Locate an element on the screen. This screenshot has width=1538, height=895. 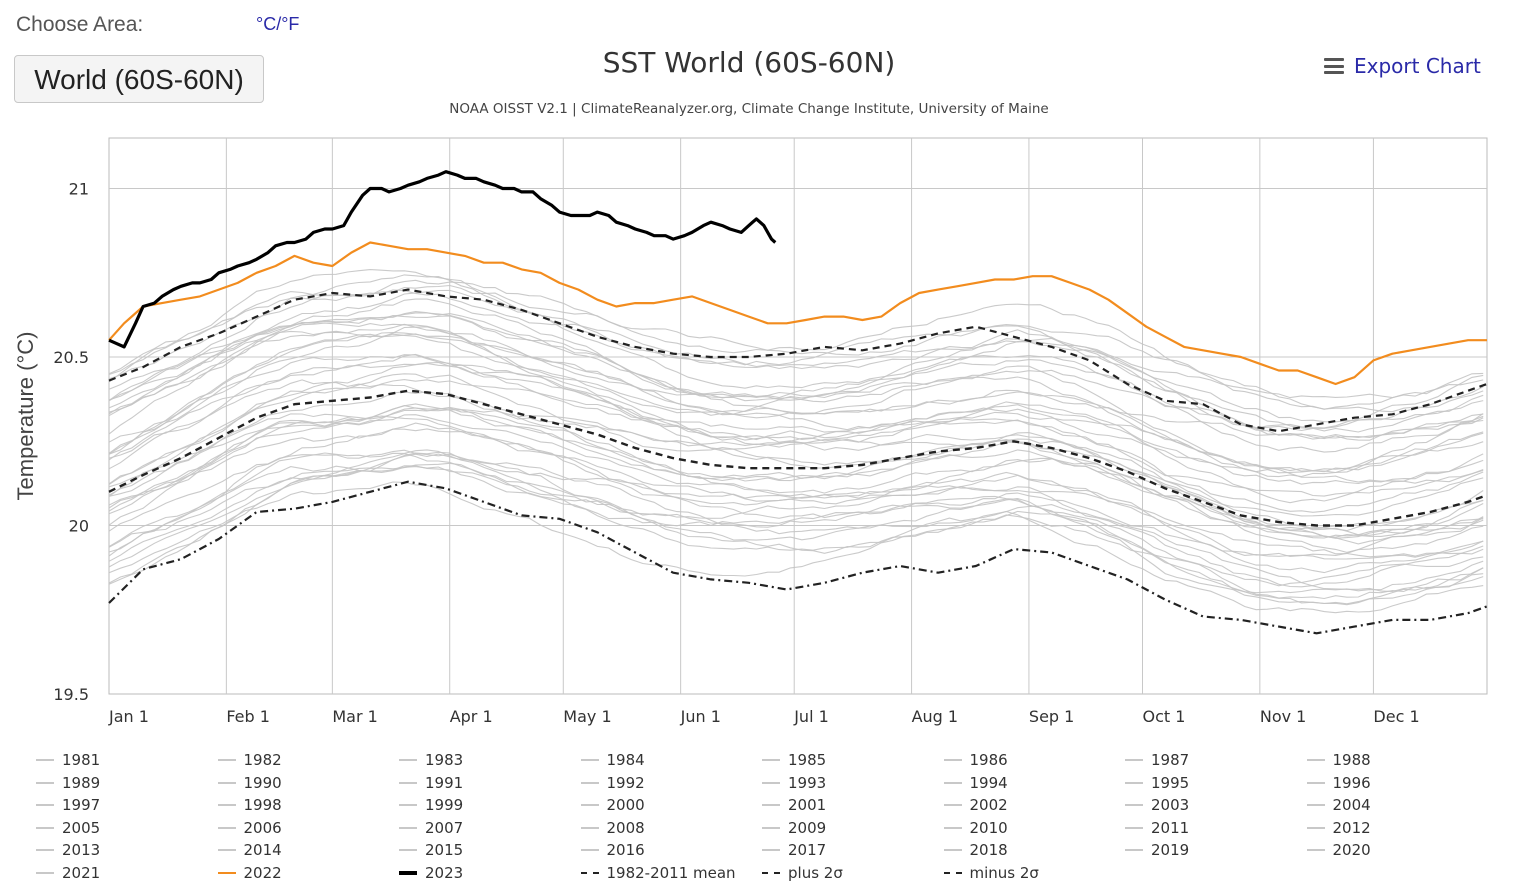
legend-item-1992: 1992 is located at coordinates (612, 782).